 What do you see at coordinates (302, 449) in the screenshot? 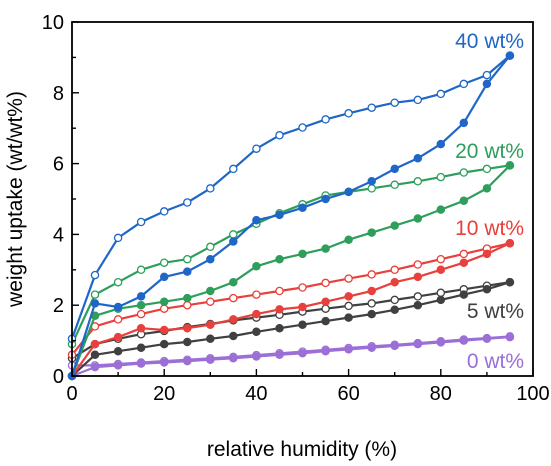
I see `x-axis-title: relative humidity (%)` at bounding box center [302, 449].